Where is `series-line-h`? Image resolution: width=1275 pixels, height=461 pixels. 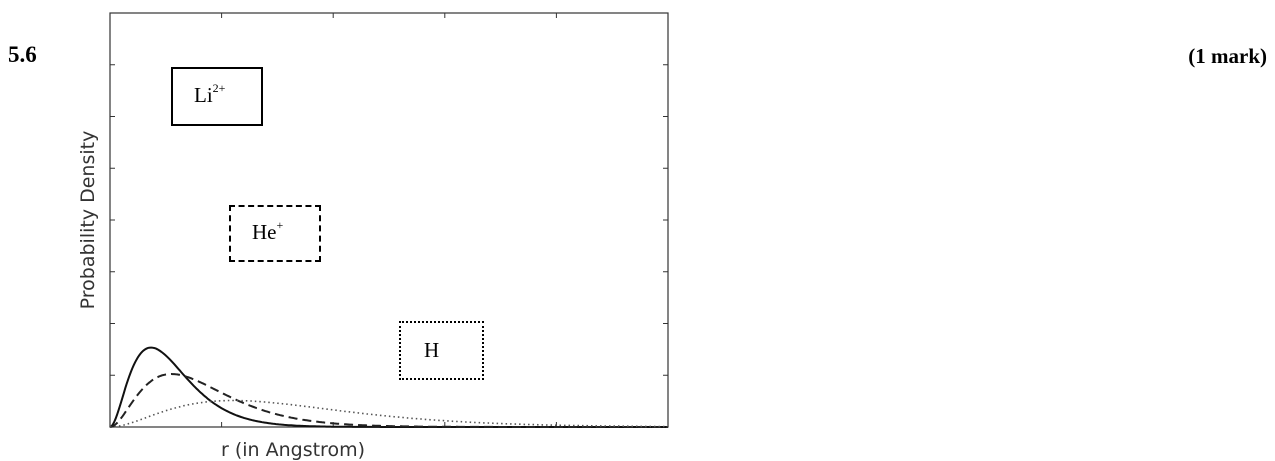 series-line-h is located at coordinates (389, 413).